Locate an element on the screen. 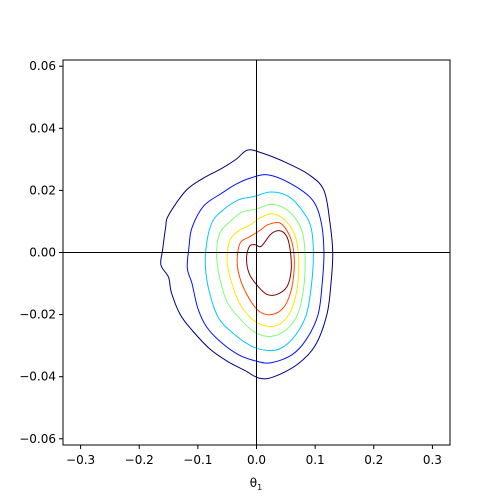  x-axis-label-main: θ is located at coordinates (253, 483).